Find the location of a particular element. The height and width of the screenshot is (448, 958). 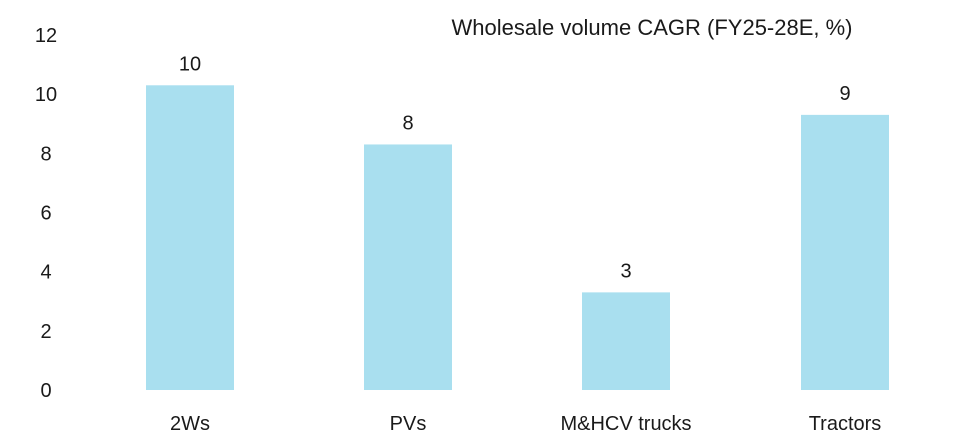

data-label: 10 is located at coordinates (190, 64).